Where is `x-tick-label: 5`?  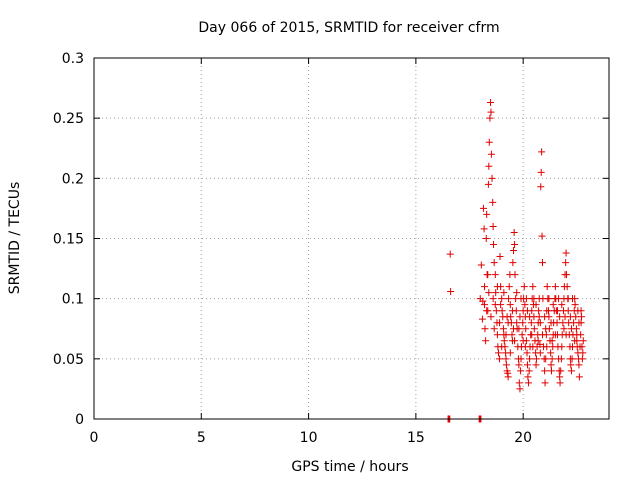
x-tick-label: 5 is located at coordinates (201, 438).